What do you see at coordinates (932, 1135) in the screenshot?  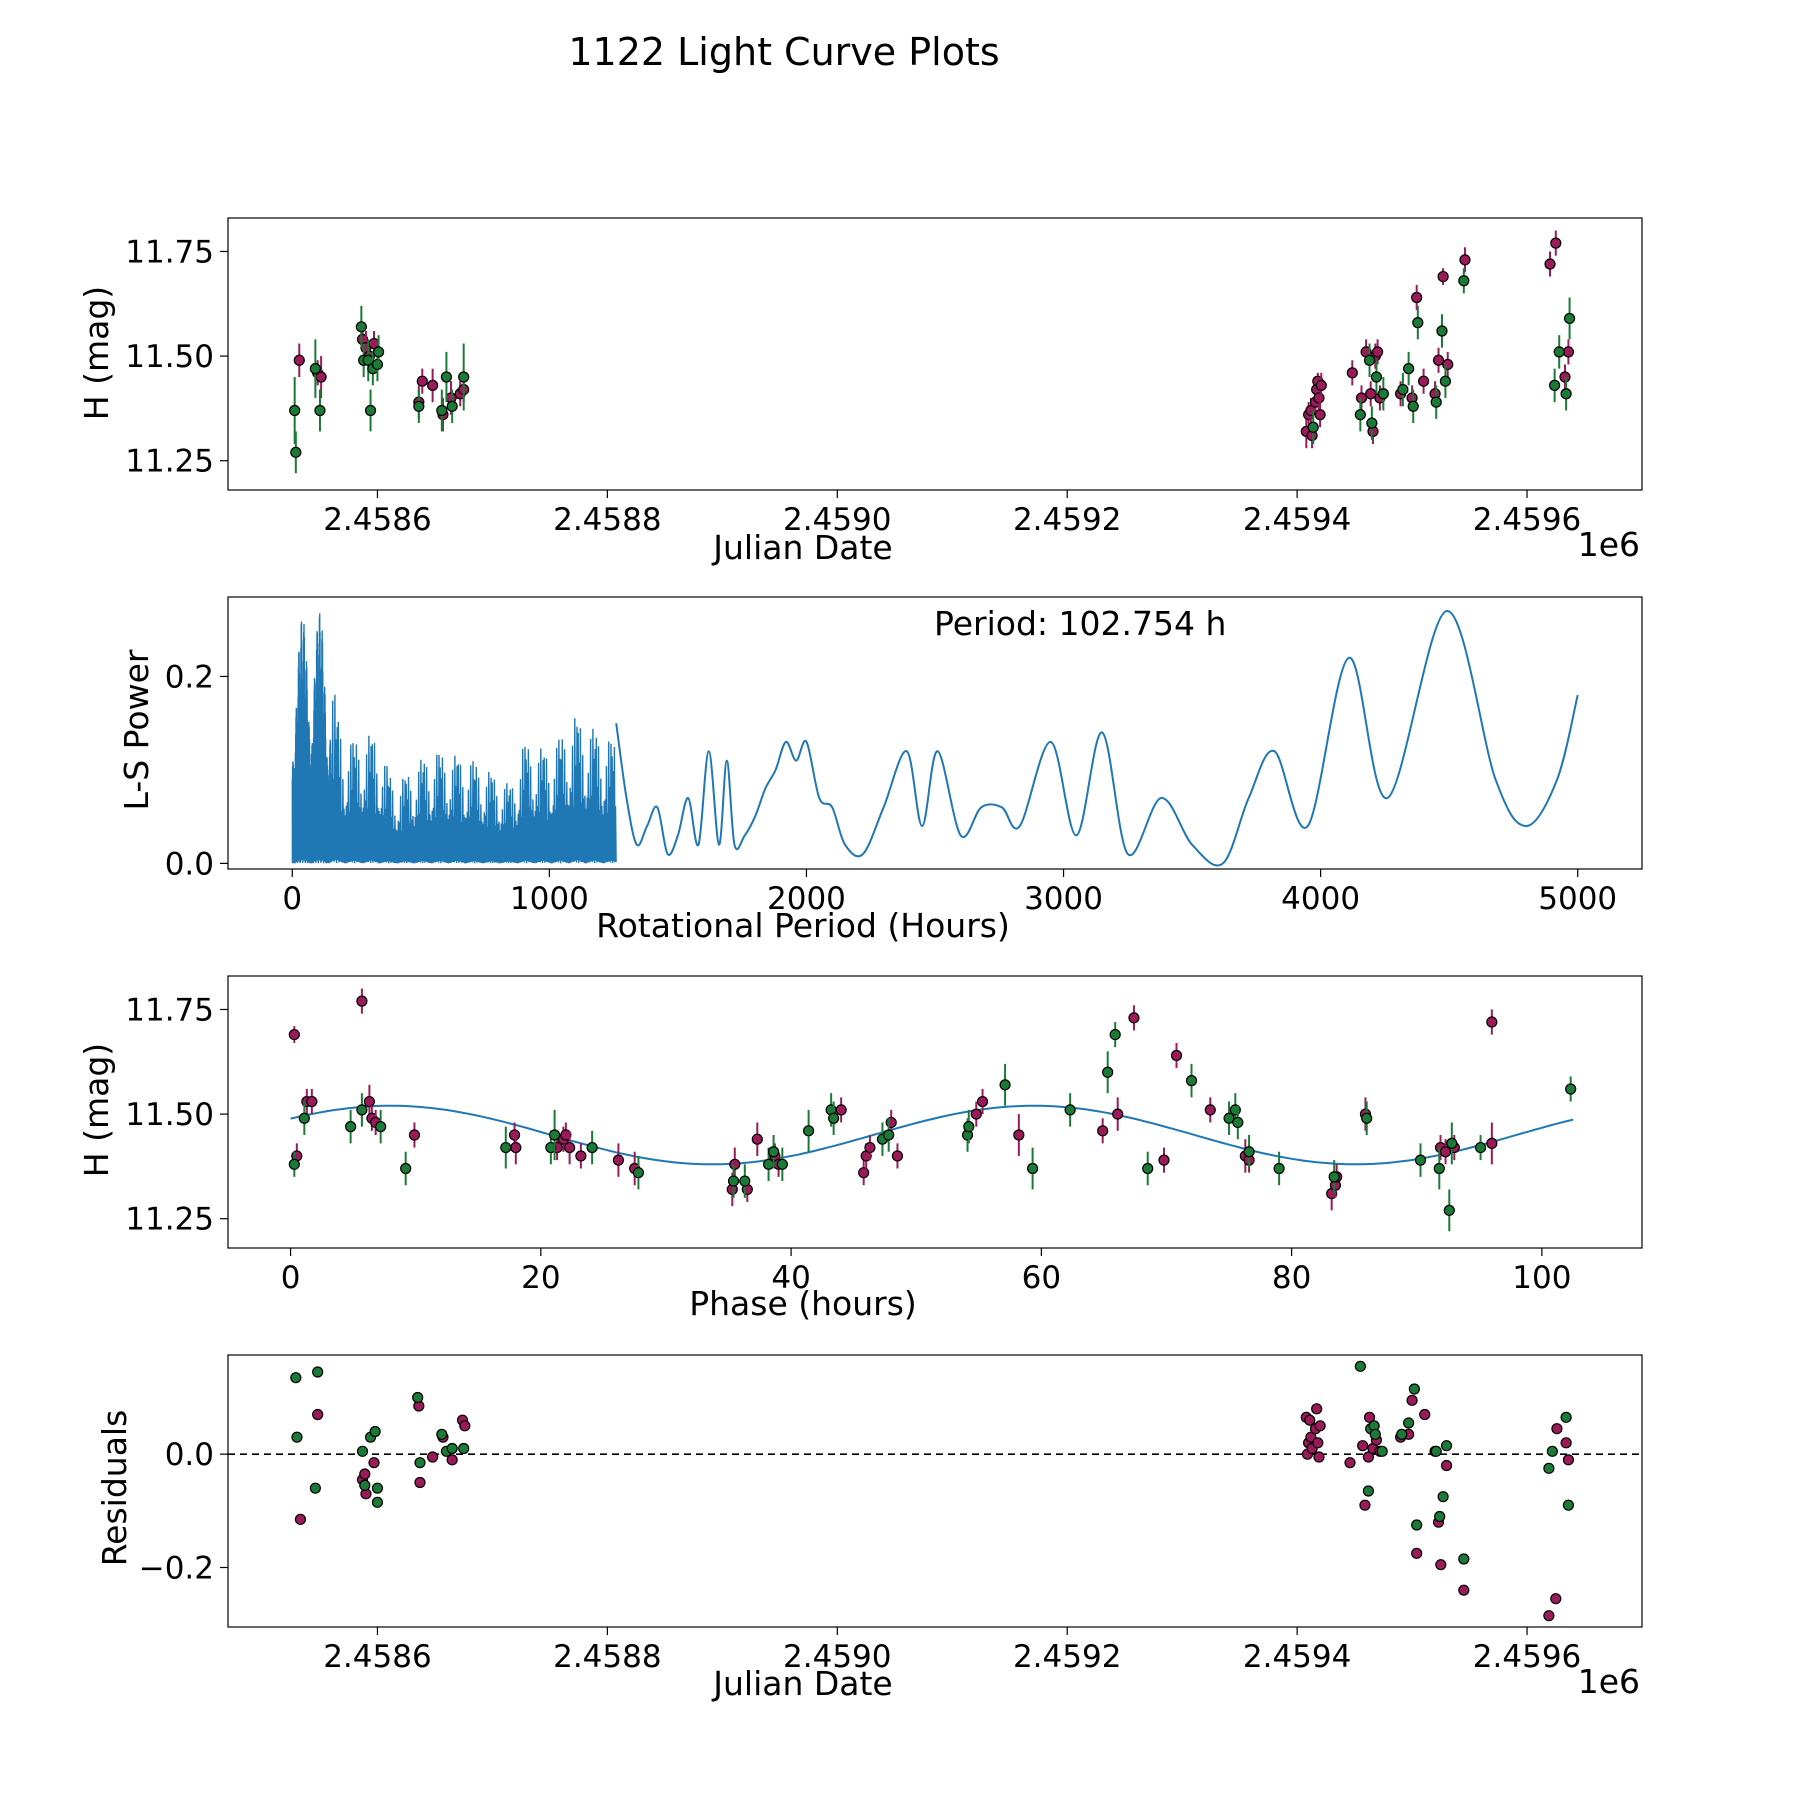 I see `sinusoid-fit-line` at bounding box center [932, 1135].